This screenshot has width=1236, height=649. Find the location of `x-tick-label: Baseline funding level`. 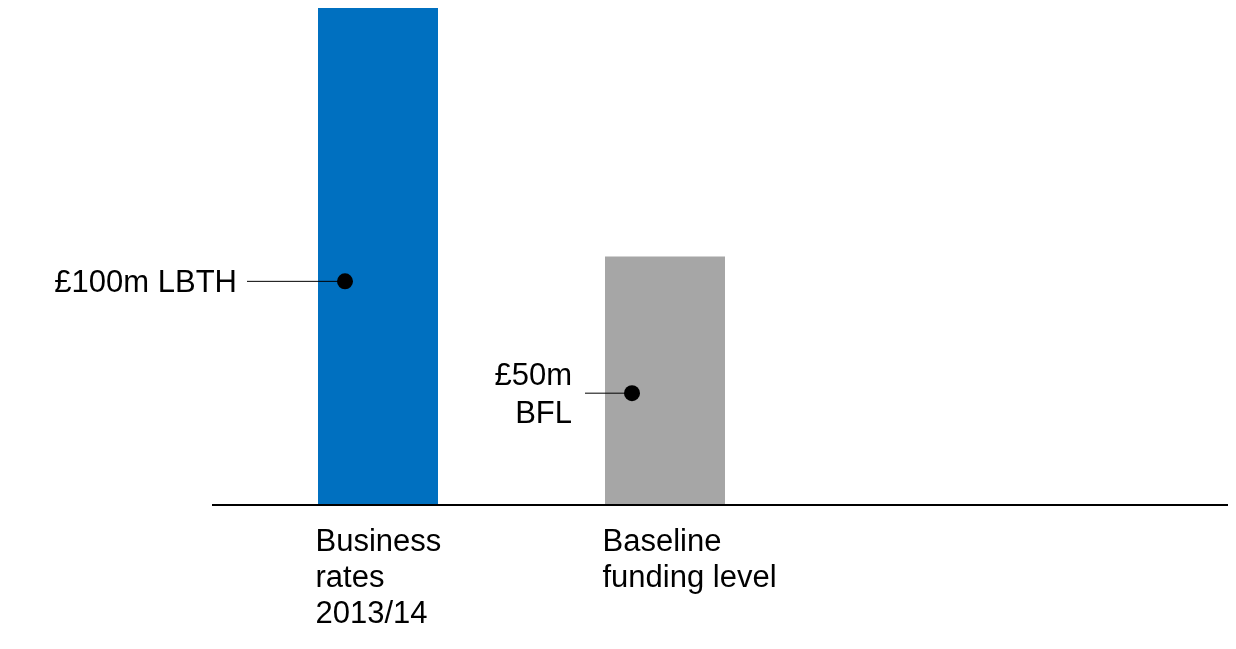

x-tick-label: Baseline funding level is located at coordinates (689, 558).